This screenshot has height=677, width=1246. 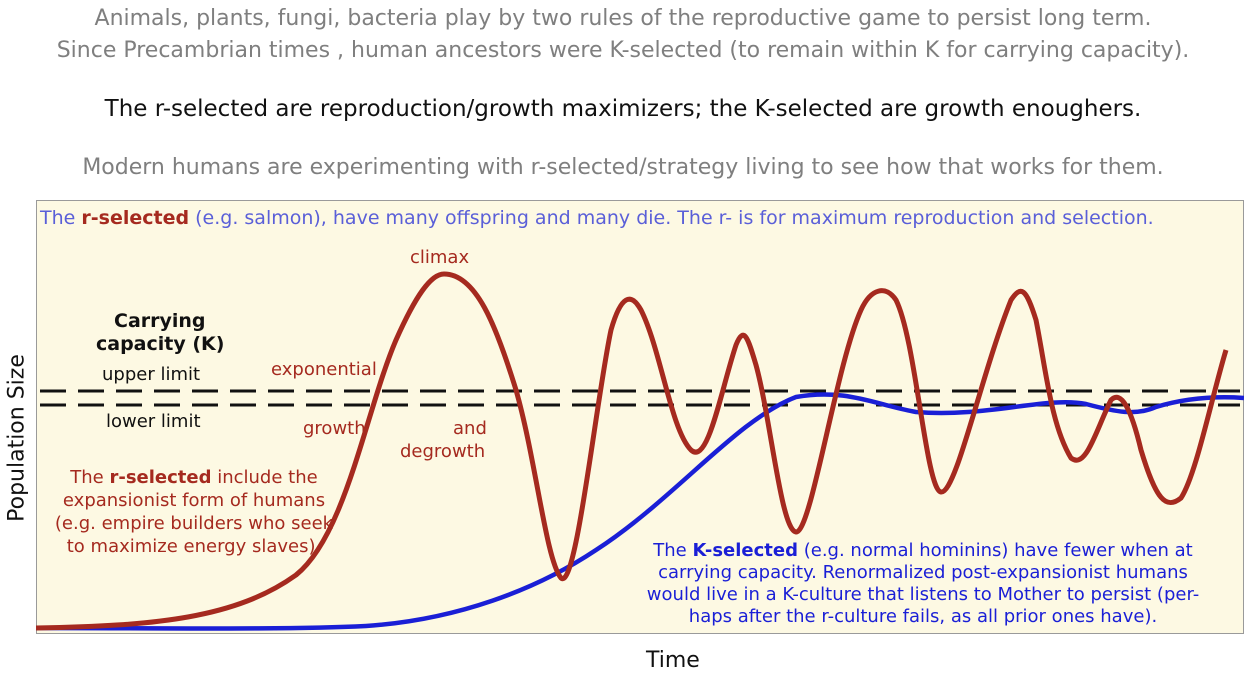 I want to click on degrowth-label: degrowth, so click(x=443, y=451).